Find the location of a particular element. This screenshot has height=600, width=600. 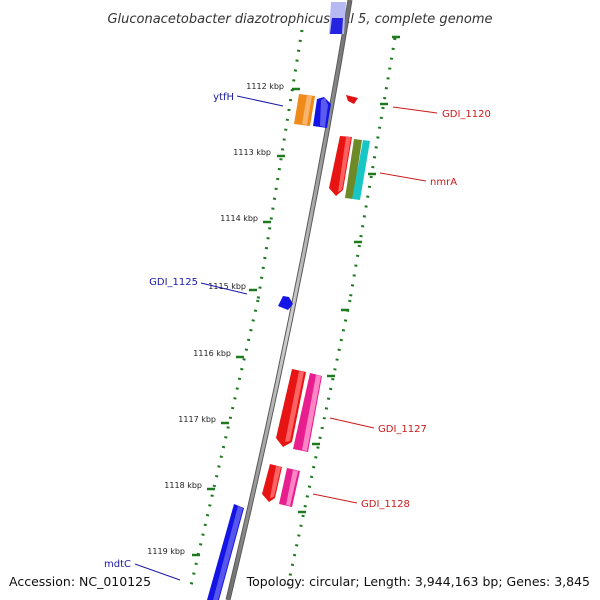

gene-ytfH-blue-hl is located at coordinates (324, 112).